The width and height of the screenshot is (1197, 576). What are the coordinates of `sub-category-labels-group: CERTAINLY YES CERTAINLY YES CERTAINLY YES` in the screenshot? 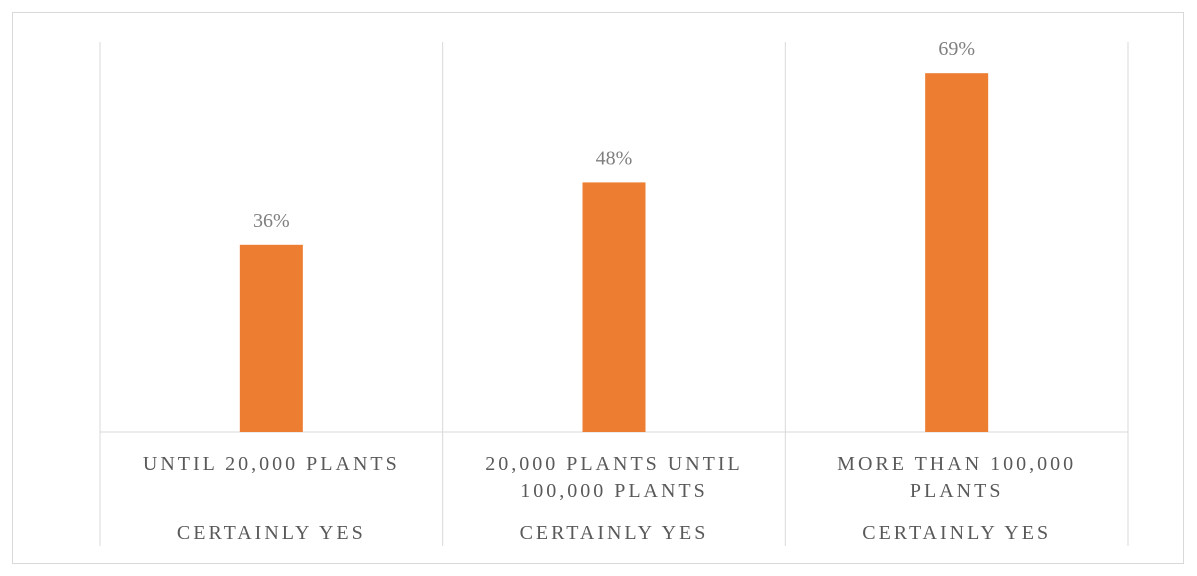 It's located at (614, 533).